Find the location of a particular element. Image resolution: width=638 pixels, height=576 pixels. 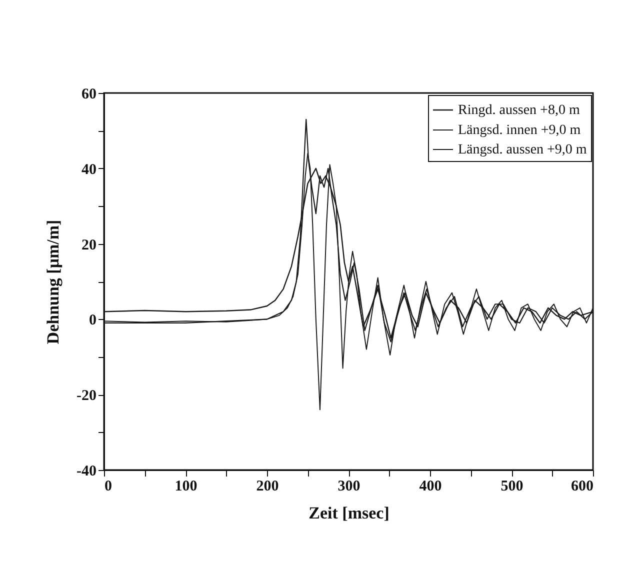

x-tick-label: 500 is located at coordinates (512, 486).